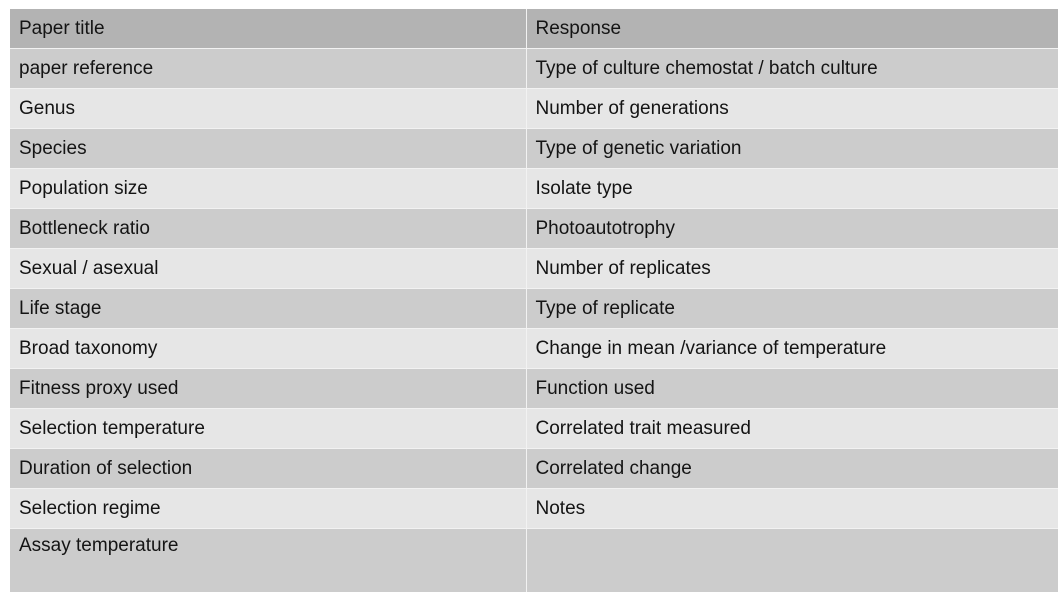 This screenshot has height=595, width=1058. I want to click on table-cell-left: Selection regime, so click(268, 508).